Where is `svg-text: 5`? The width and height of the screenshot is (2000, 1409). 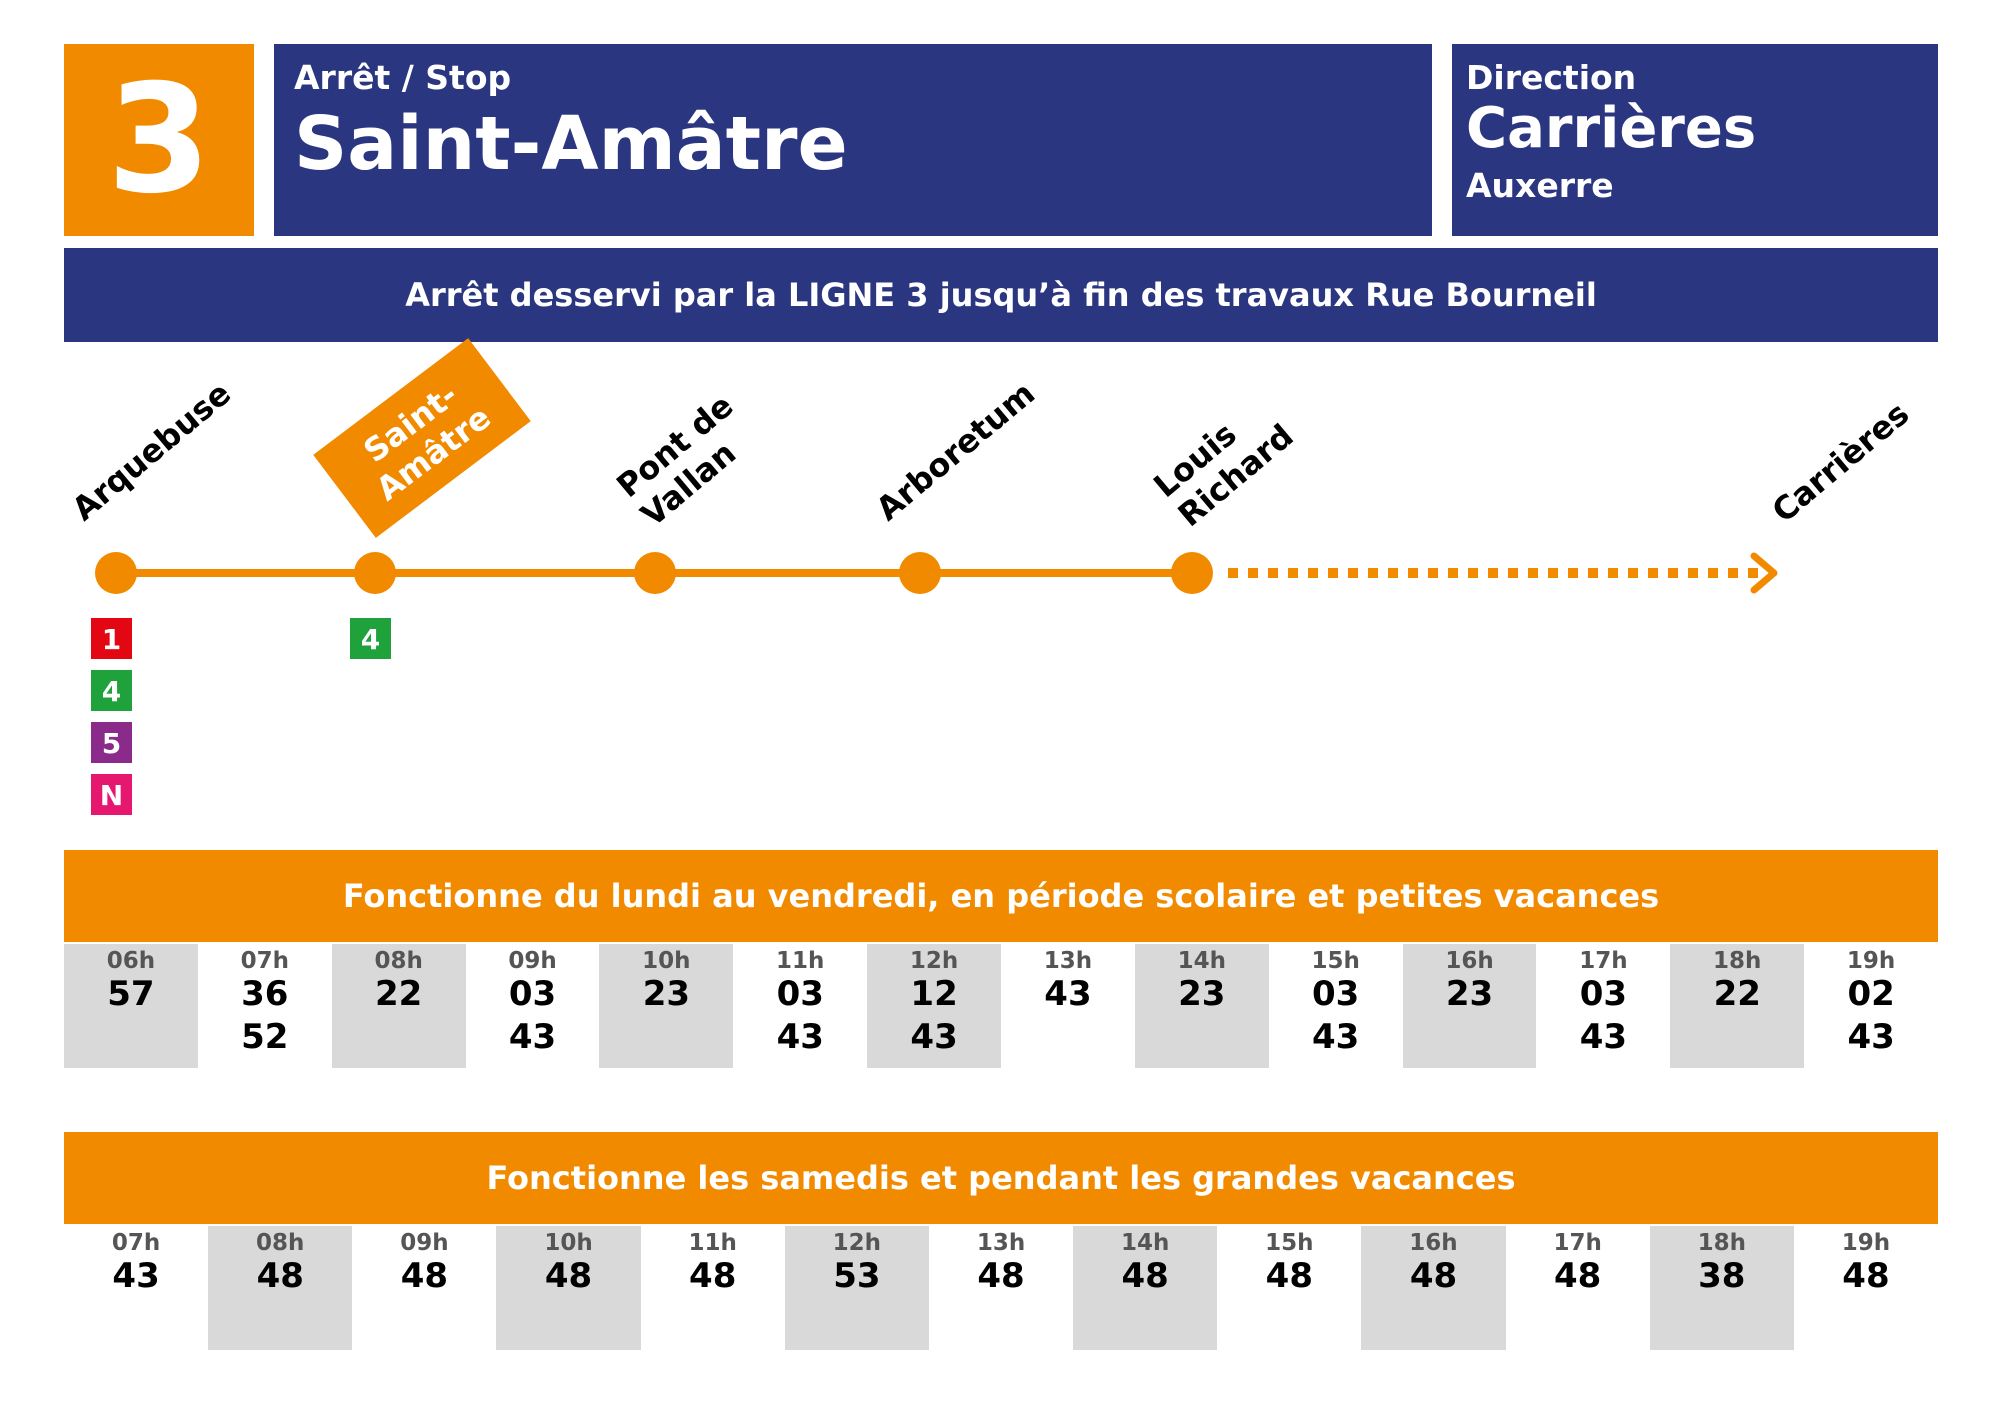
svg-text: 5 is located at coordinates (111, 743).